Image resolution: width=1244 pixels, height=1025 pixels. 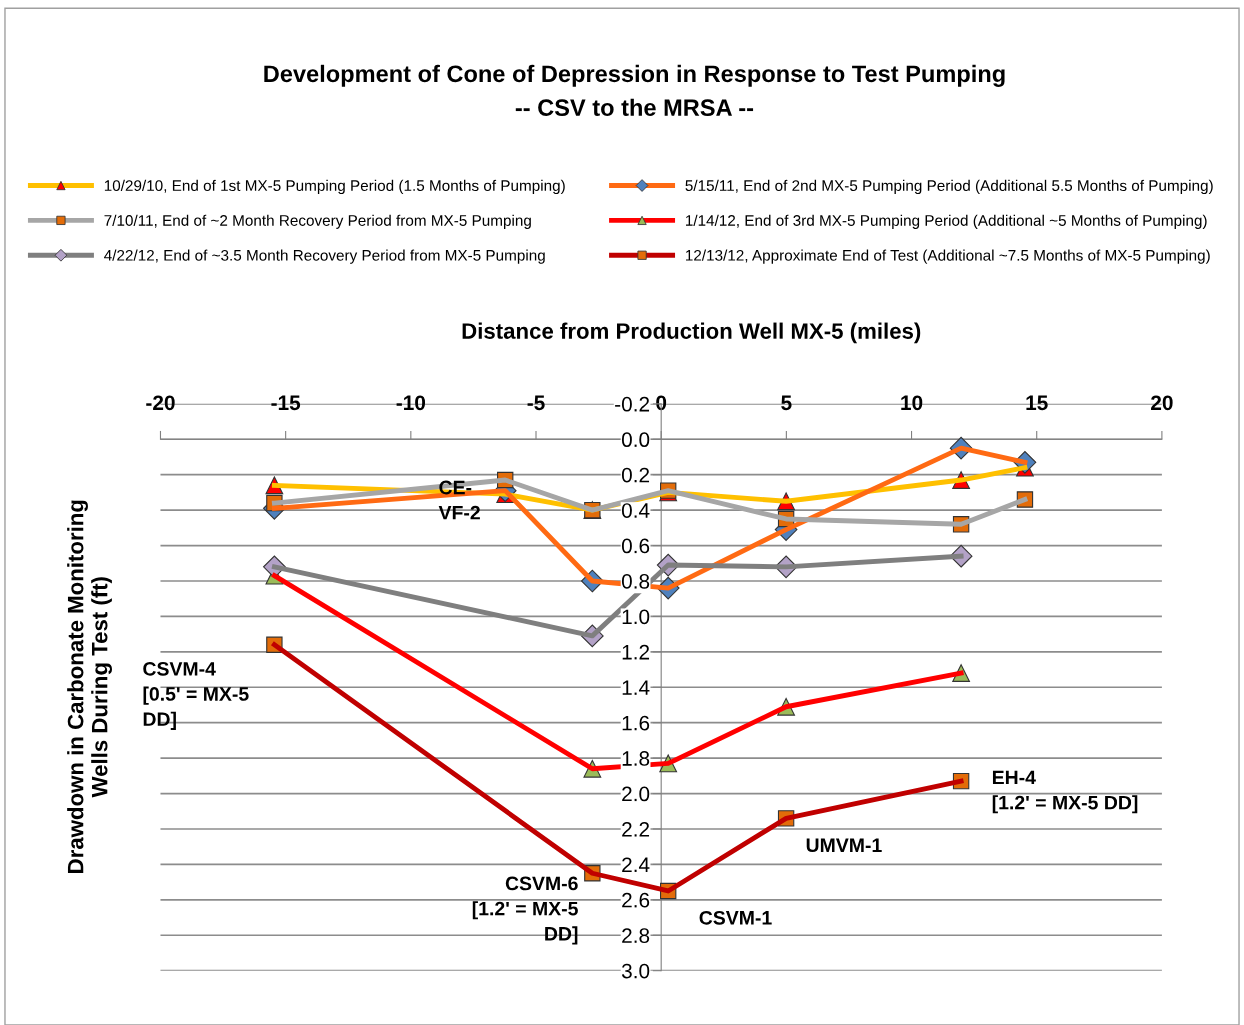 I want to click on y-tick-label: 1.4, so click(x=636, y=687).